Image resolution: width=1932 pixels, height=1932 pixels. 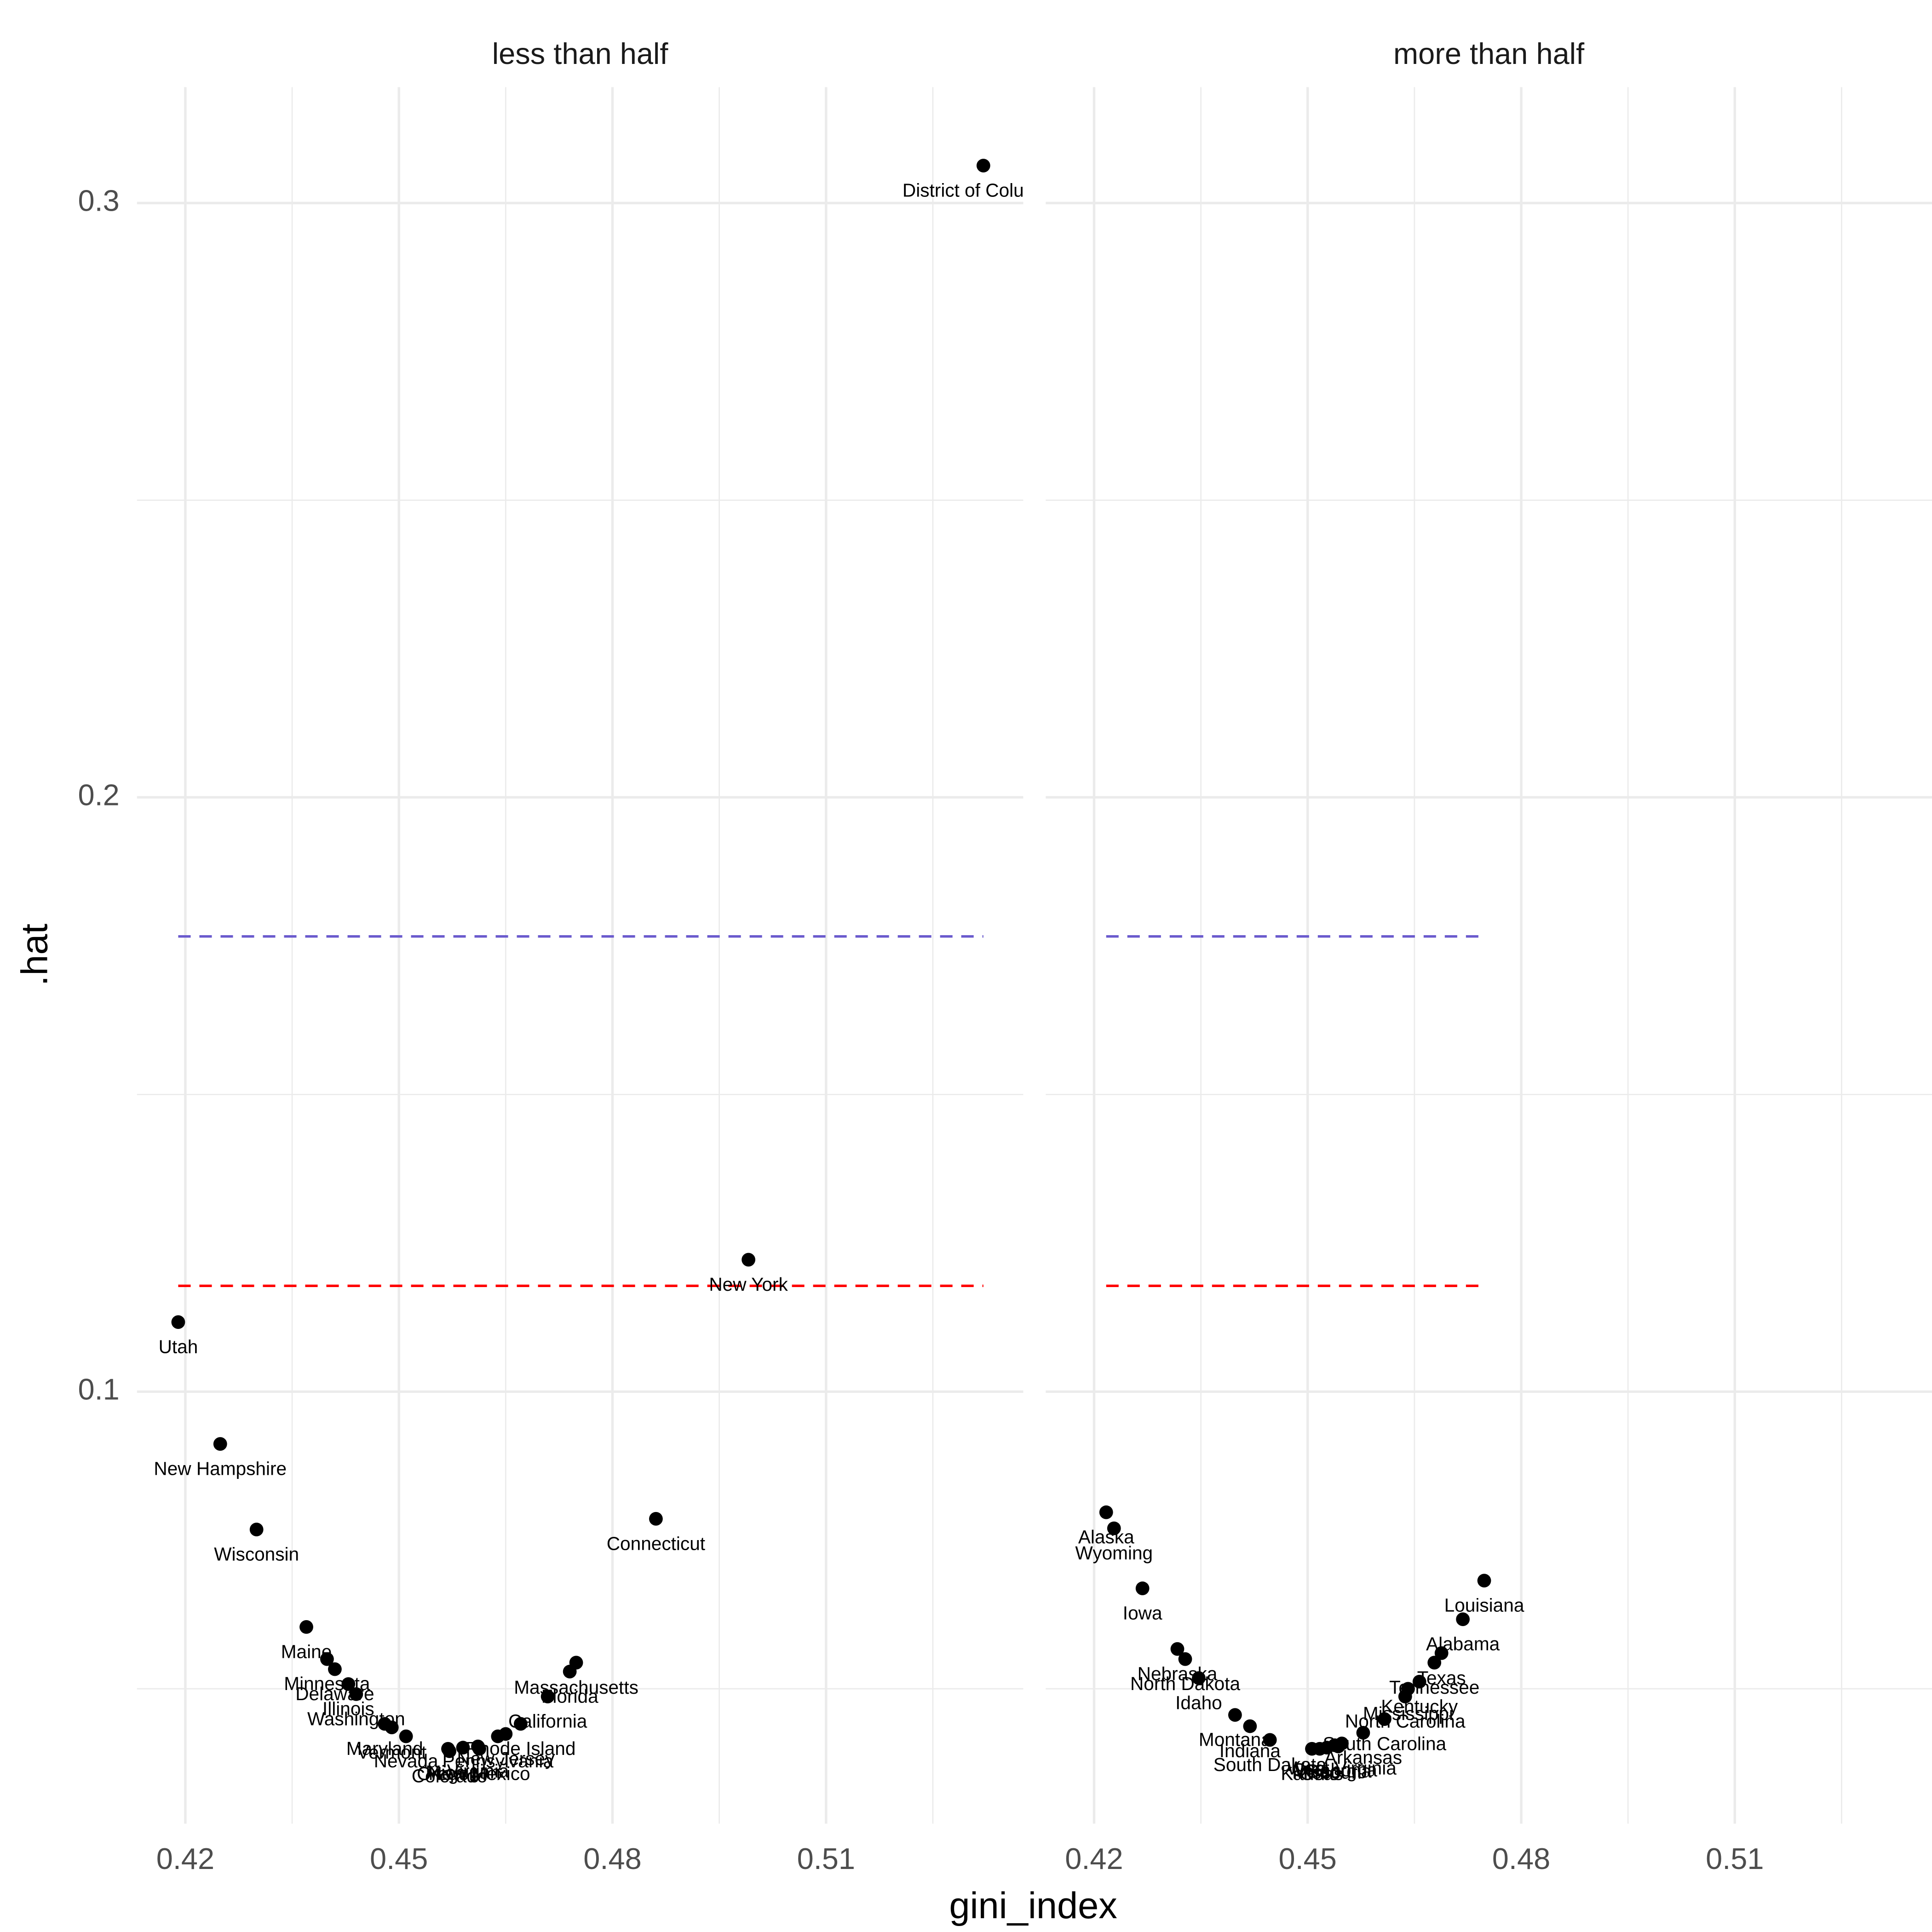 What do you see at coordinates (1270, 1764) in the screenshot?
I see `point-label: South Dakota` at bounding box center [1270, 1764].